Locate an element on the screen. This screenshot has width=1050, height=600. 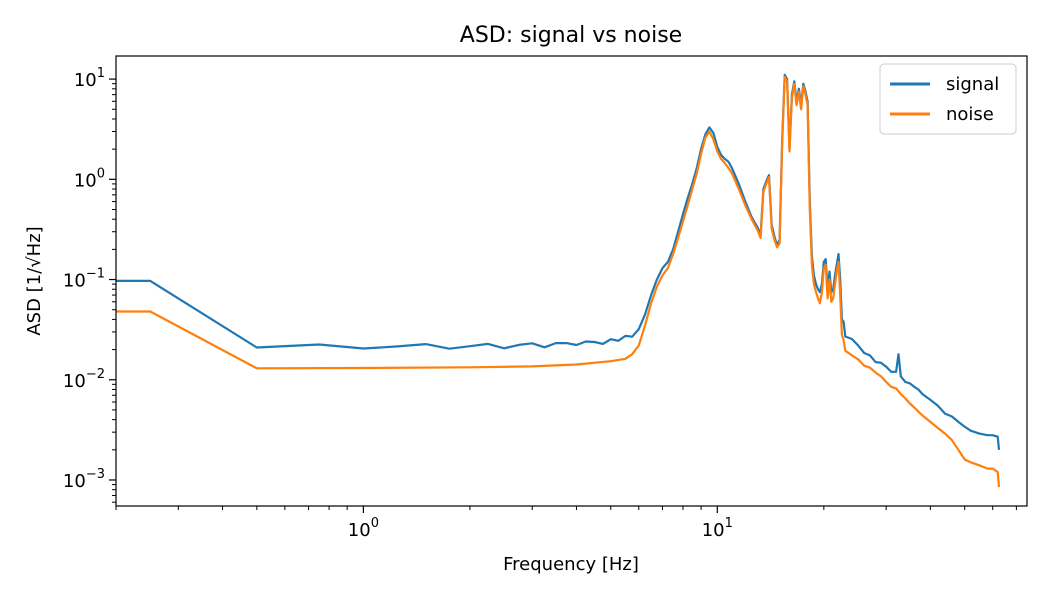
legend-signal-label: signal is located at coordinates (972, 84).